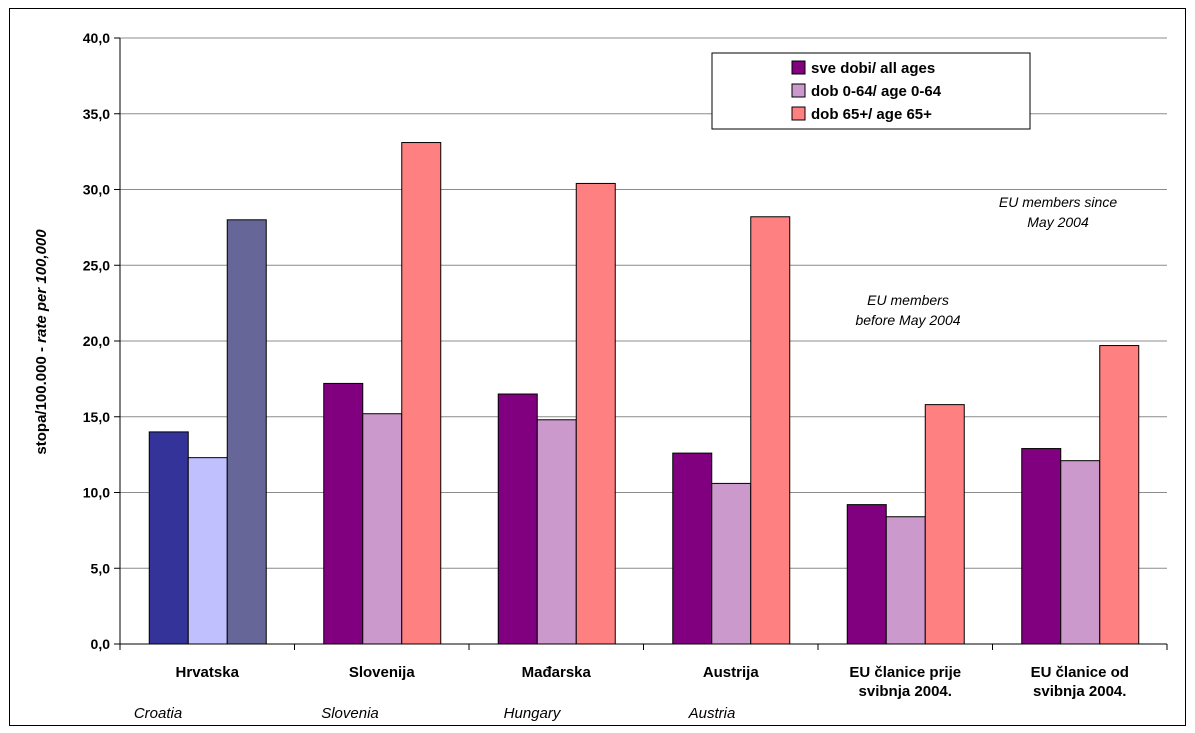  What do you see at coordinates (1080, 672) in the screenshot?
I see `x-category-label: EU članice od` at bounding box center [1080, 672].